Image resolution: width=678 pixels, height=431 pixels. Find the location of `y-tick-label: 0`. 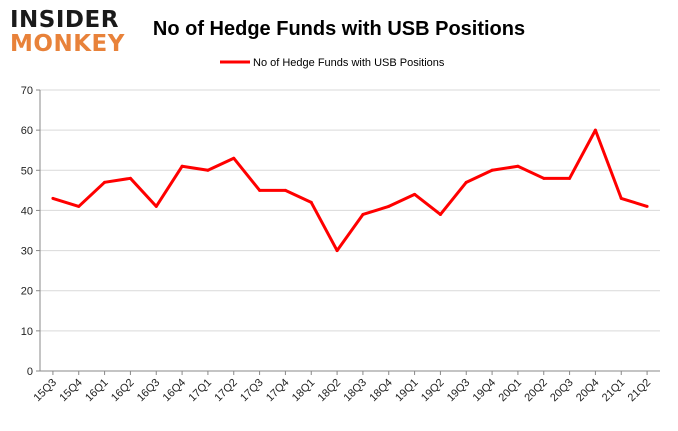

y-tick-label: 0 is located at coordinates (30, 372).